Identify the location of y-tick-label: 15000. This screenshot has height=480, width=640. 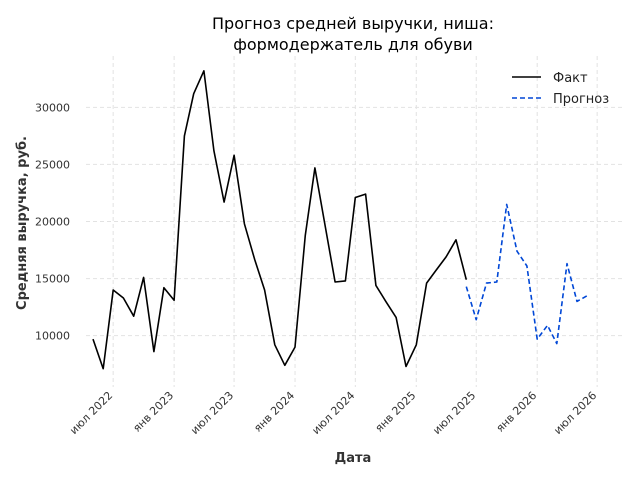
(52, 279).